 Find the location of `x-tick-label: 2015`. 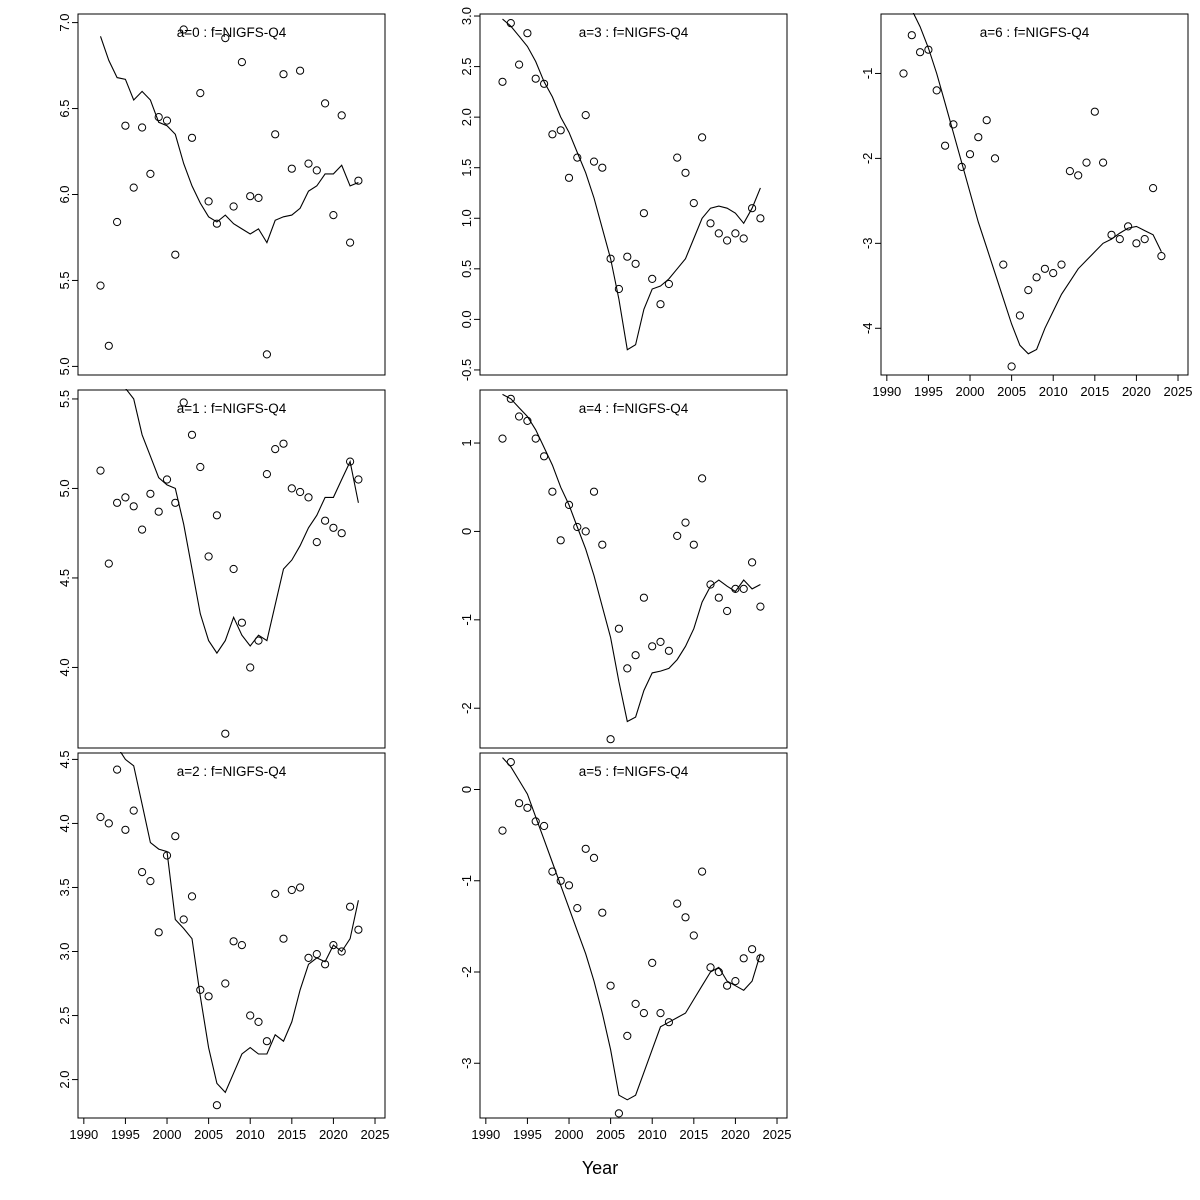

x-tick-label: 2015 is located at coordinates (1094, 391).